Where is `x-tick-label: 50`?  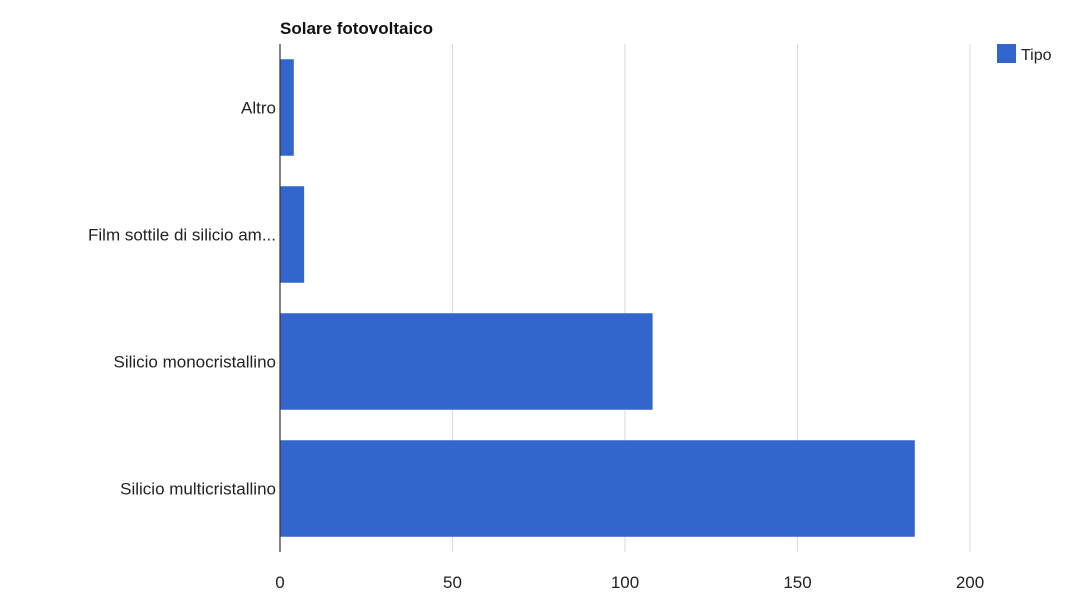
x-tick-label: 50 is located at coordinates (452, 582).